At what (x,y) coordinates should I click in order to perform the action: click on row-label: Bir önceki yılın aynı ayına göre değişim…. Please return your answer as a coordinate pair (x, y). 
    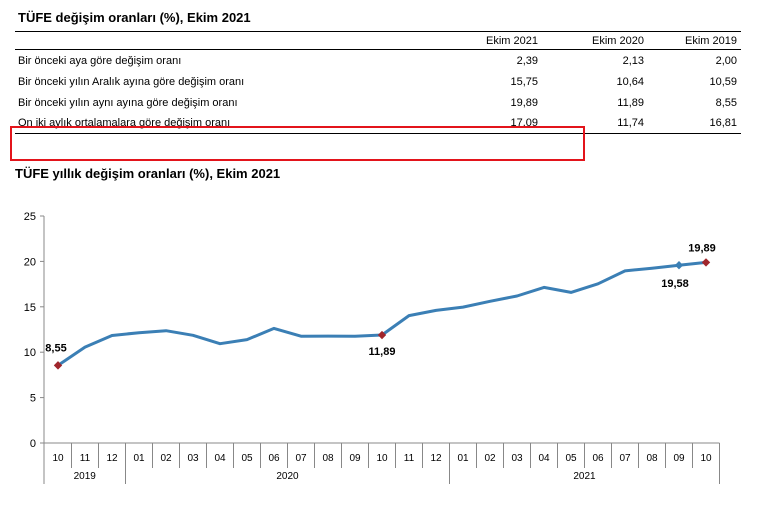
    Looking at the image, I should click on (128, 102).